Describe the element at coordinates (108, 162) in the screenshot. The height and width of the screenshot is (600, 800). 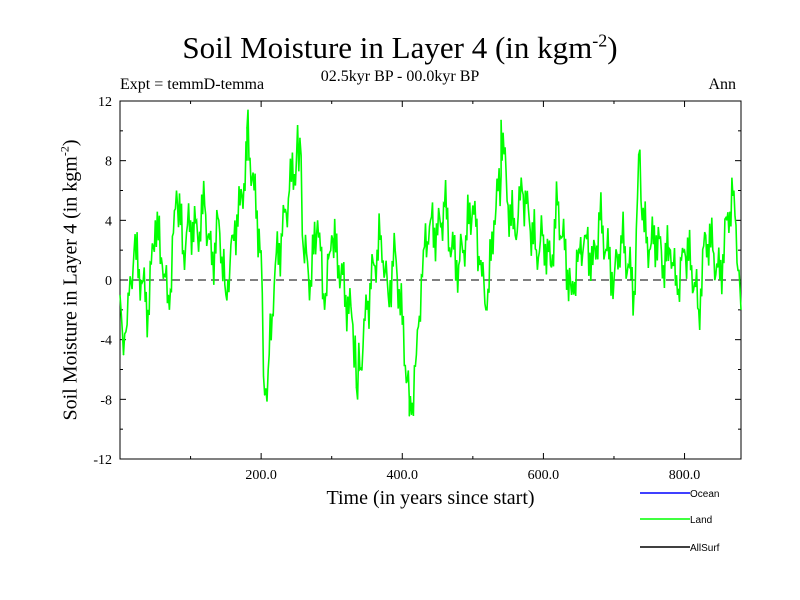
I see `y-tick-label: 8` at that location.